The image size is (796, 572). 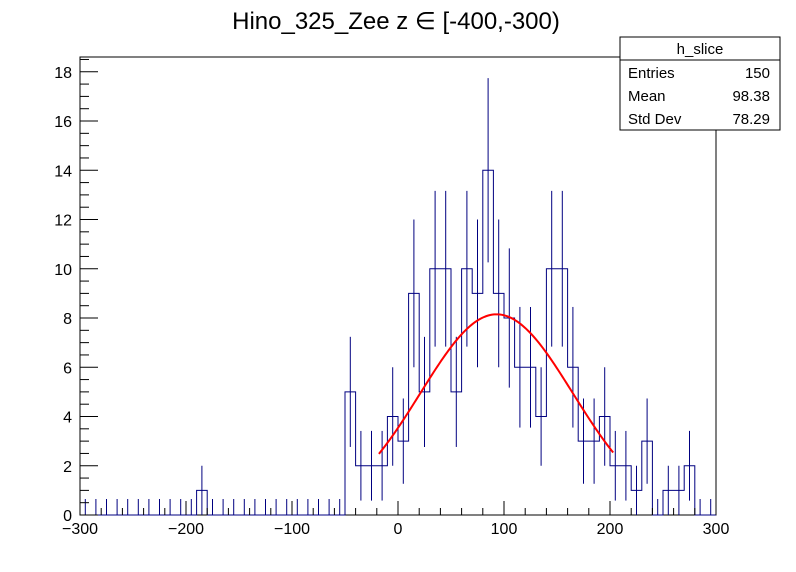 What do you see at coordinates (700, 49) in the screenshot?
I see `stats-box-title: h_slice` at bounding box center [700, 49].